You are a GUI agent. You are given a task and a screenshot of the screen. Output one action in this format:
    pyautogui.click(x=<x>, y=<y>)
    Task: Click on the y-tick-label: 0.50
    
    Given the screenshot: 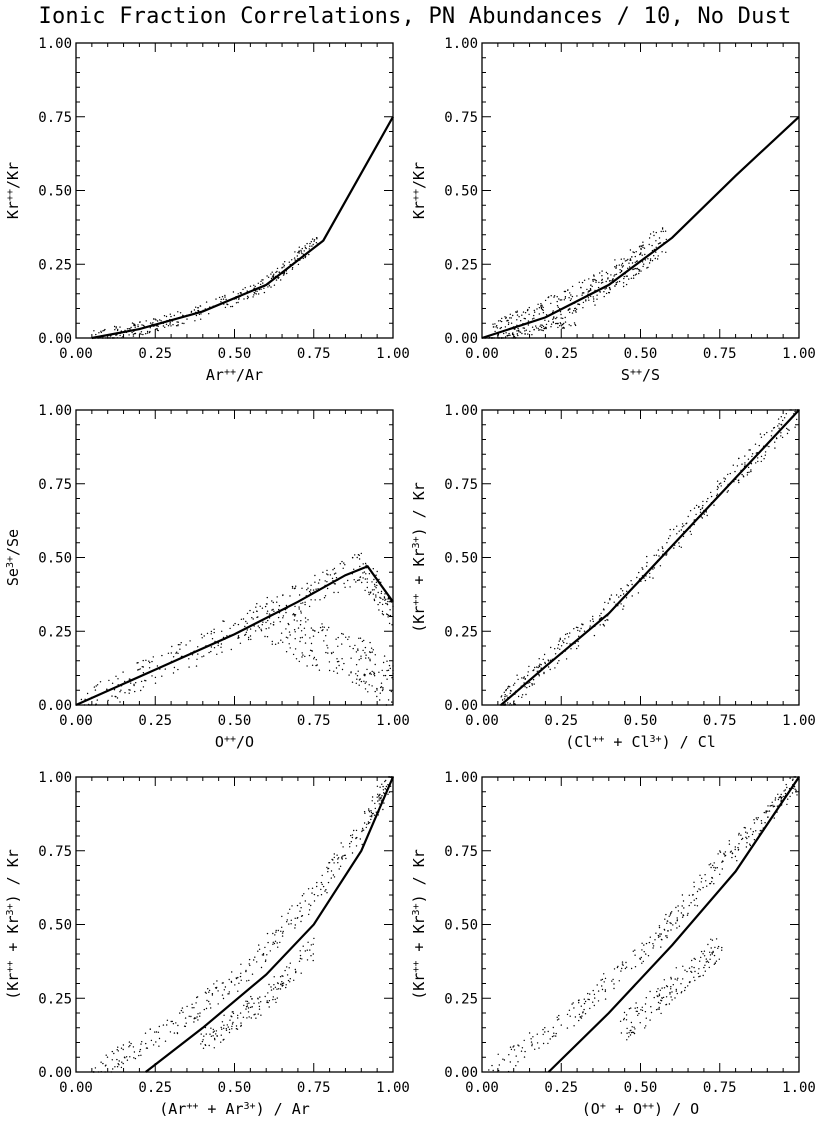 What is the action you would take?
    pyautogui.click(x=461, y=559)
    